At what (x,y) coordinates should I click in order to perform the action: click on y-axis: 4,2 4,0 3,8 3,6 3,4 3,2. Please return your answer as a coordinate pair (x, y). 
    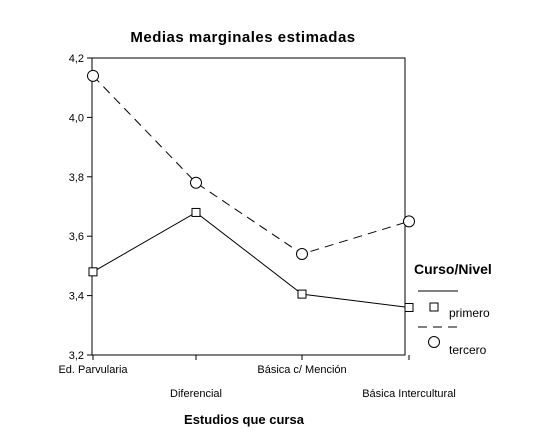
    Looking at the image, I should click on (80, 207).